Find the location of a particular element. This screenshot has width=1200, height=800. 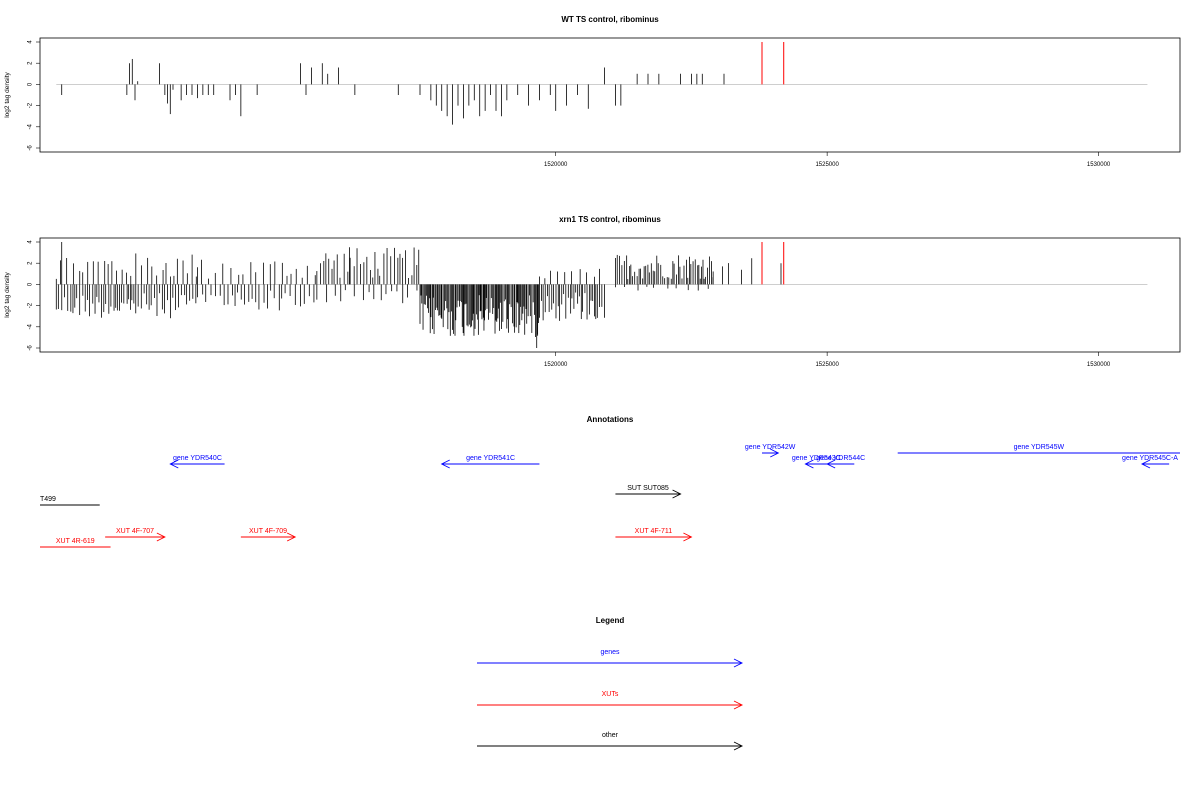

feature-label: gene YDR544C is located at coordinates (840, 458).